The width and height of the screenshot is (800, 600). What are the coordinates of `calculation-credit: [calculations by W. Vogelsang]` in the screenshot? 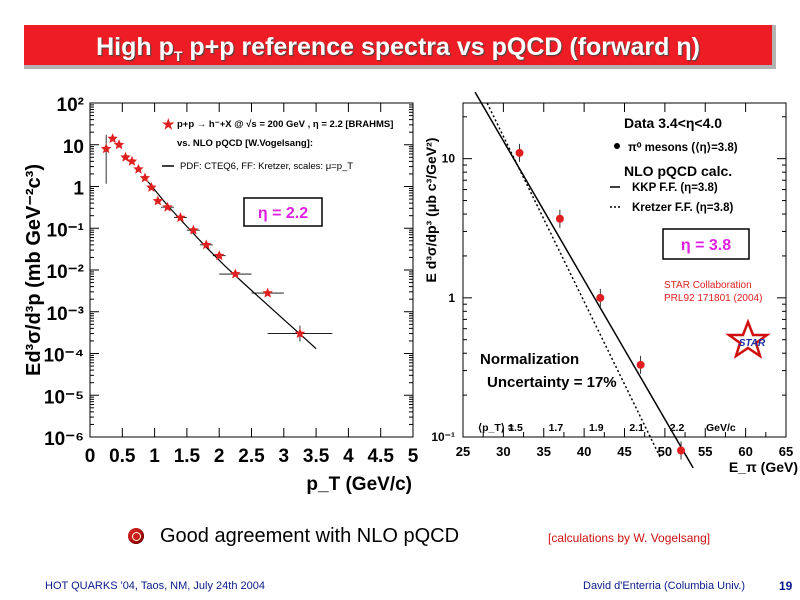 It's located at (629, 538).